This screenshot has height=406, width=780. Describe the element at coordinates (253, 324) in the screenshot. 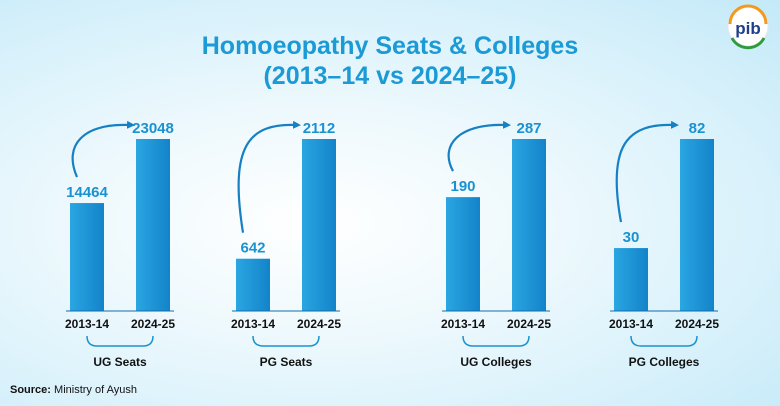

I see `category-label-1-0: 2013-14` at that location.